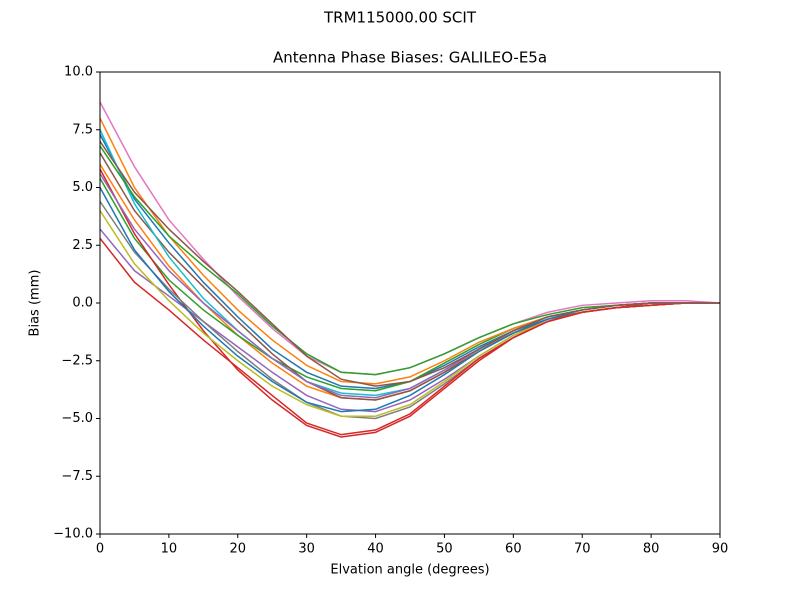 The image size is (800, 600). Describe the element at coordinates (582, 549) in the screenshot. I see `x-tick-label: 70` at that location.